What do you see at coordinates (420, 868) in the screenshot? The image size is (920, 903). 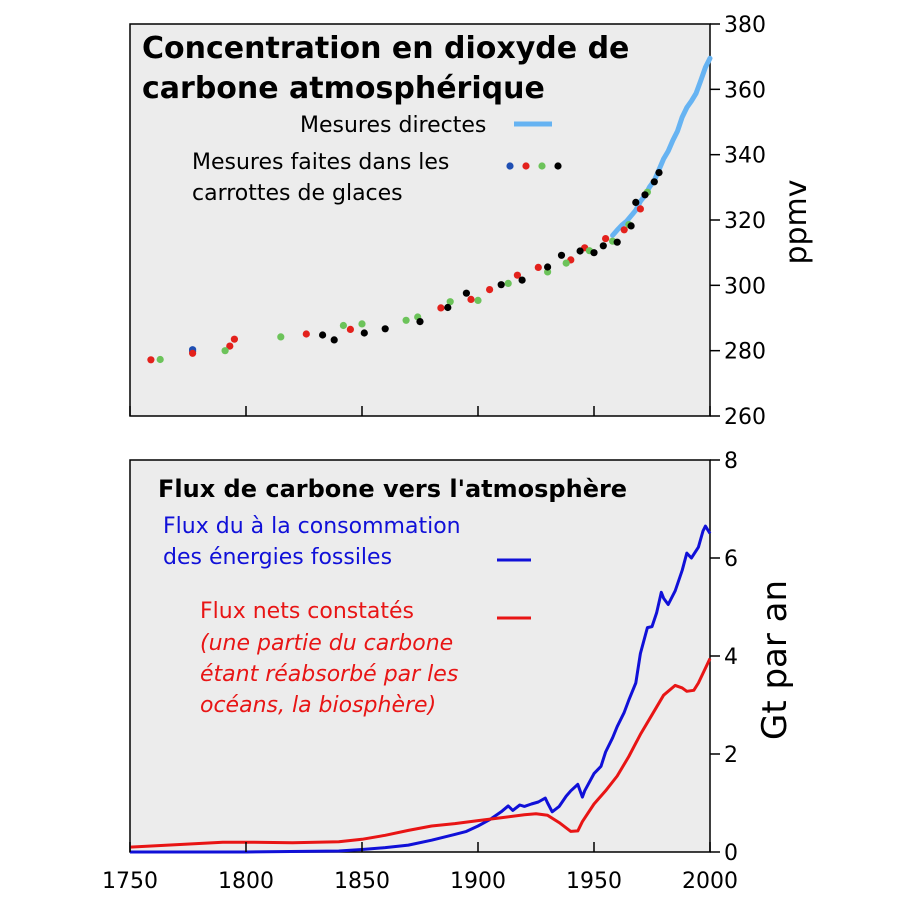 I see `x-axis-years: 1750 1800 1850 1900 1950 2000` at bounding box center [420, 868].